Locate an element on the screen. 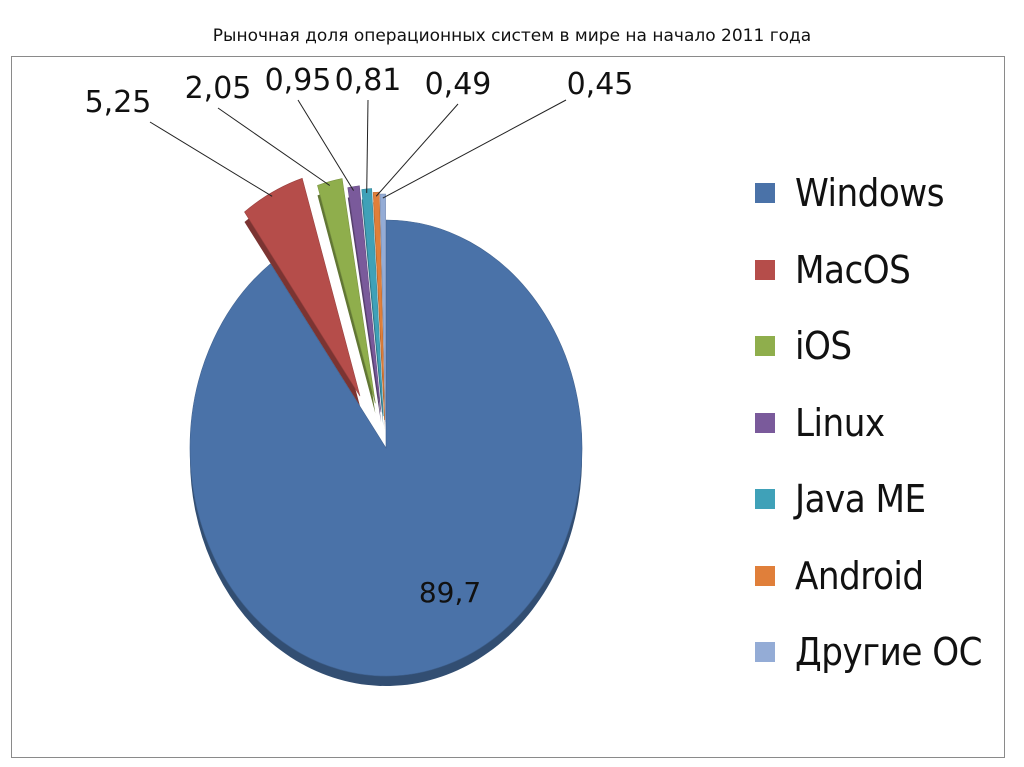  leader-line-ios is located at coordinates (273, 146).